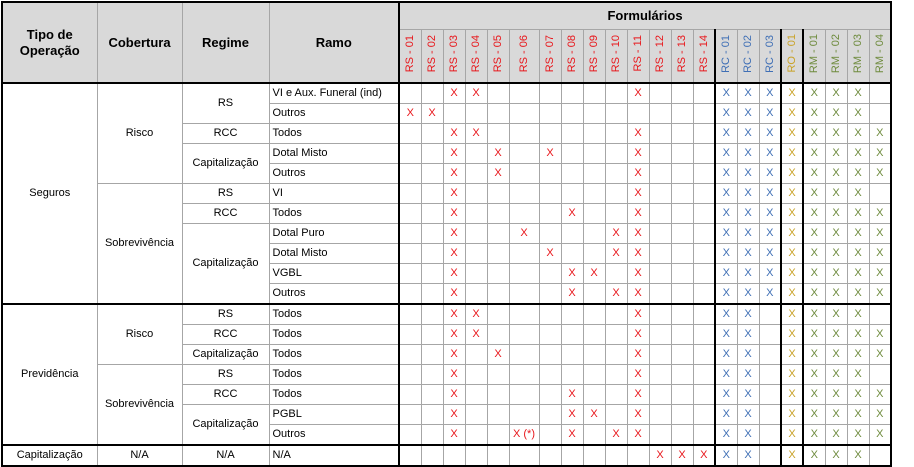 Image resolution: width=914 pixels, height=467 pixels. I want to click on form-header-rc-02: RC - 02, so click(748, 56).